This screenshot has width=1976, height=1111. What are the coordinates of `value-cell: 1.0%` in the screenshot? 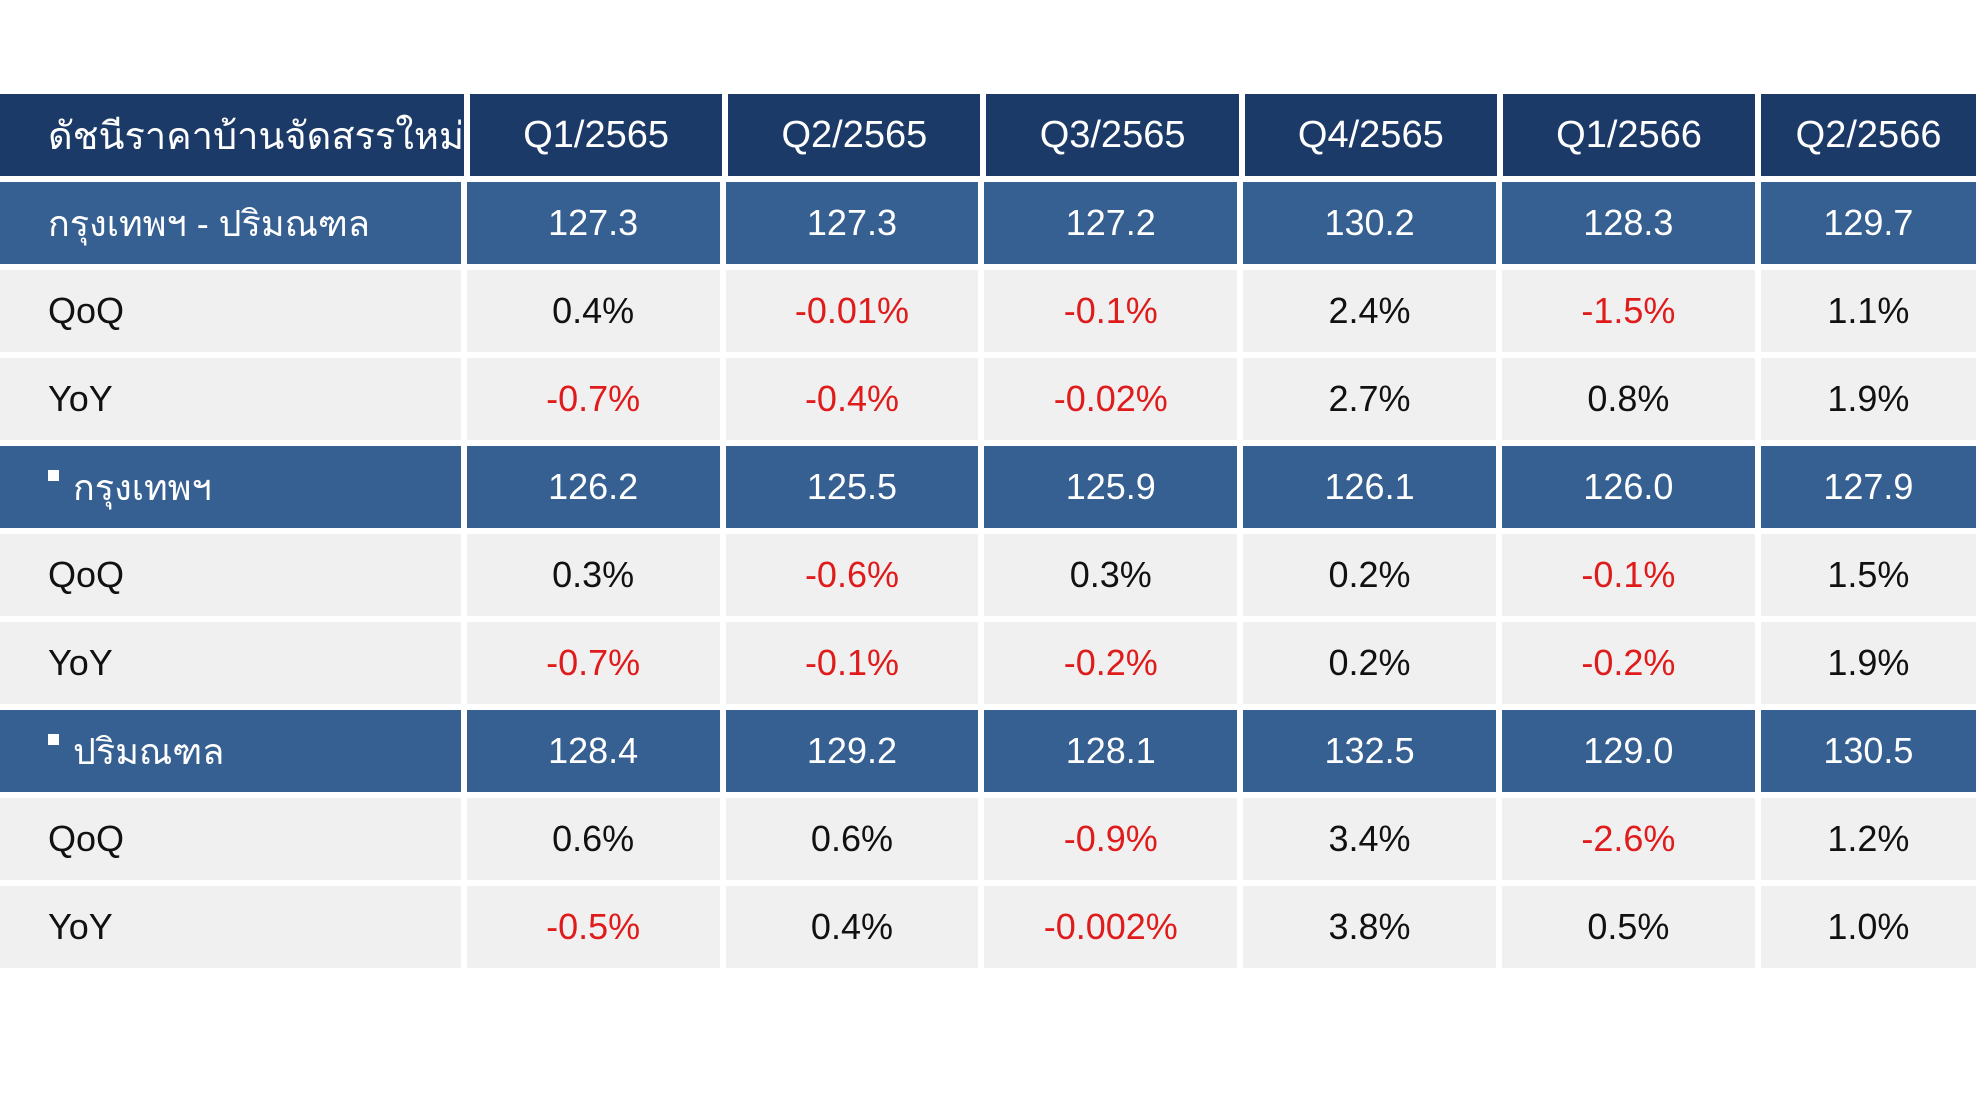 It's located at (1868, 927).